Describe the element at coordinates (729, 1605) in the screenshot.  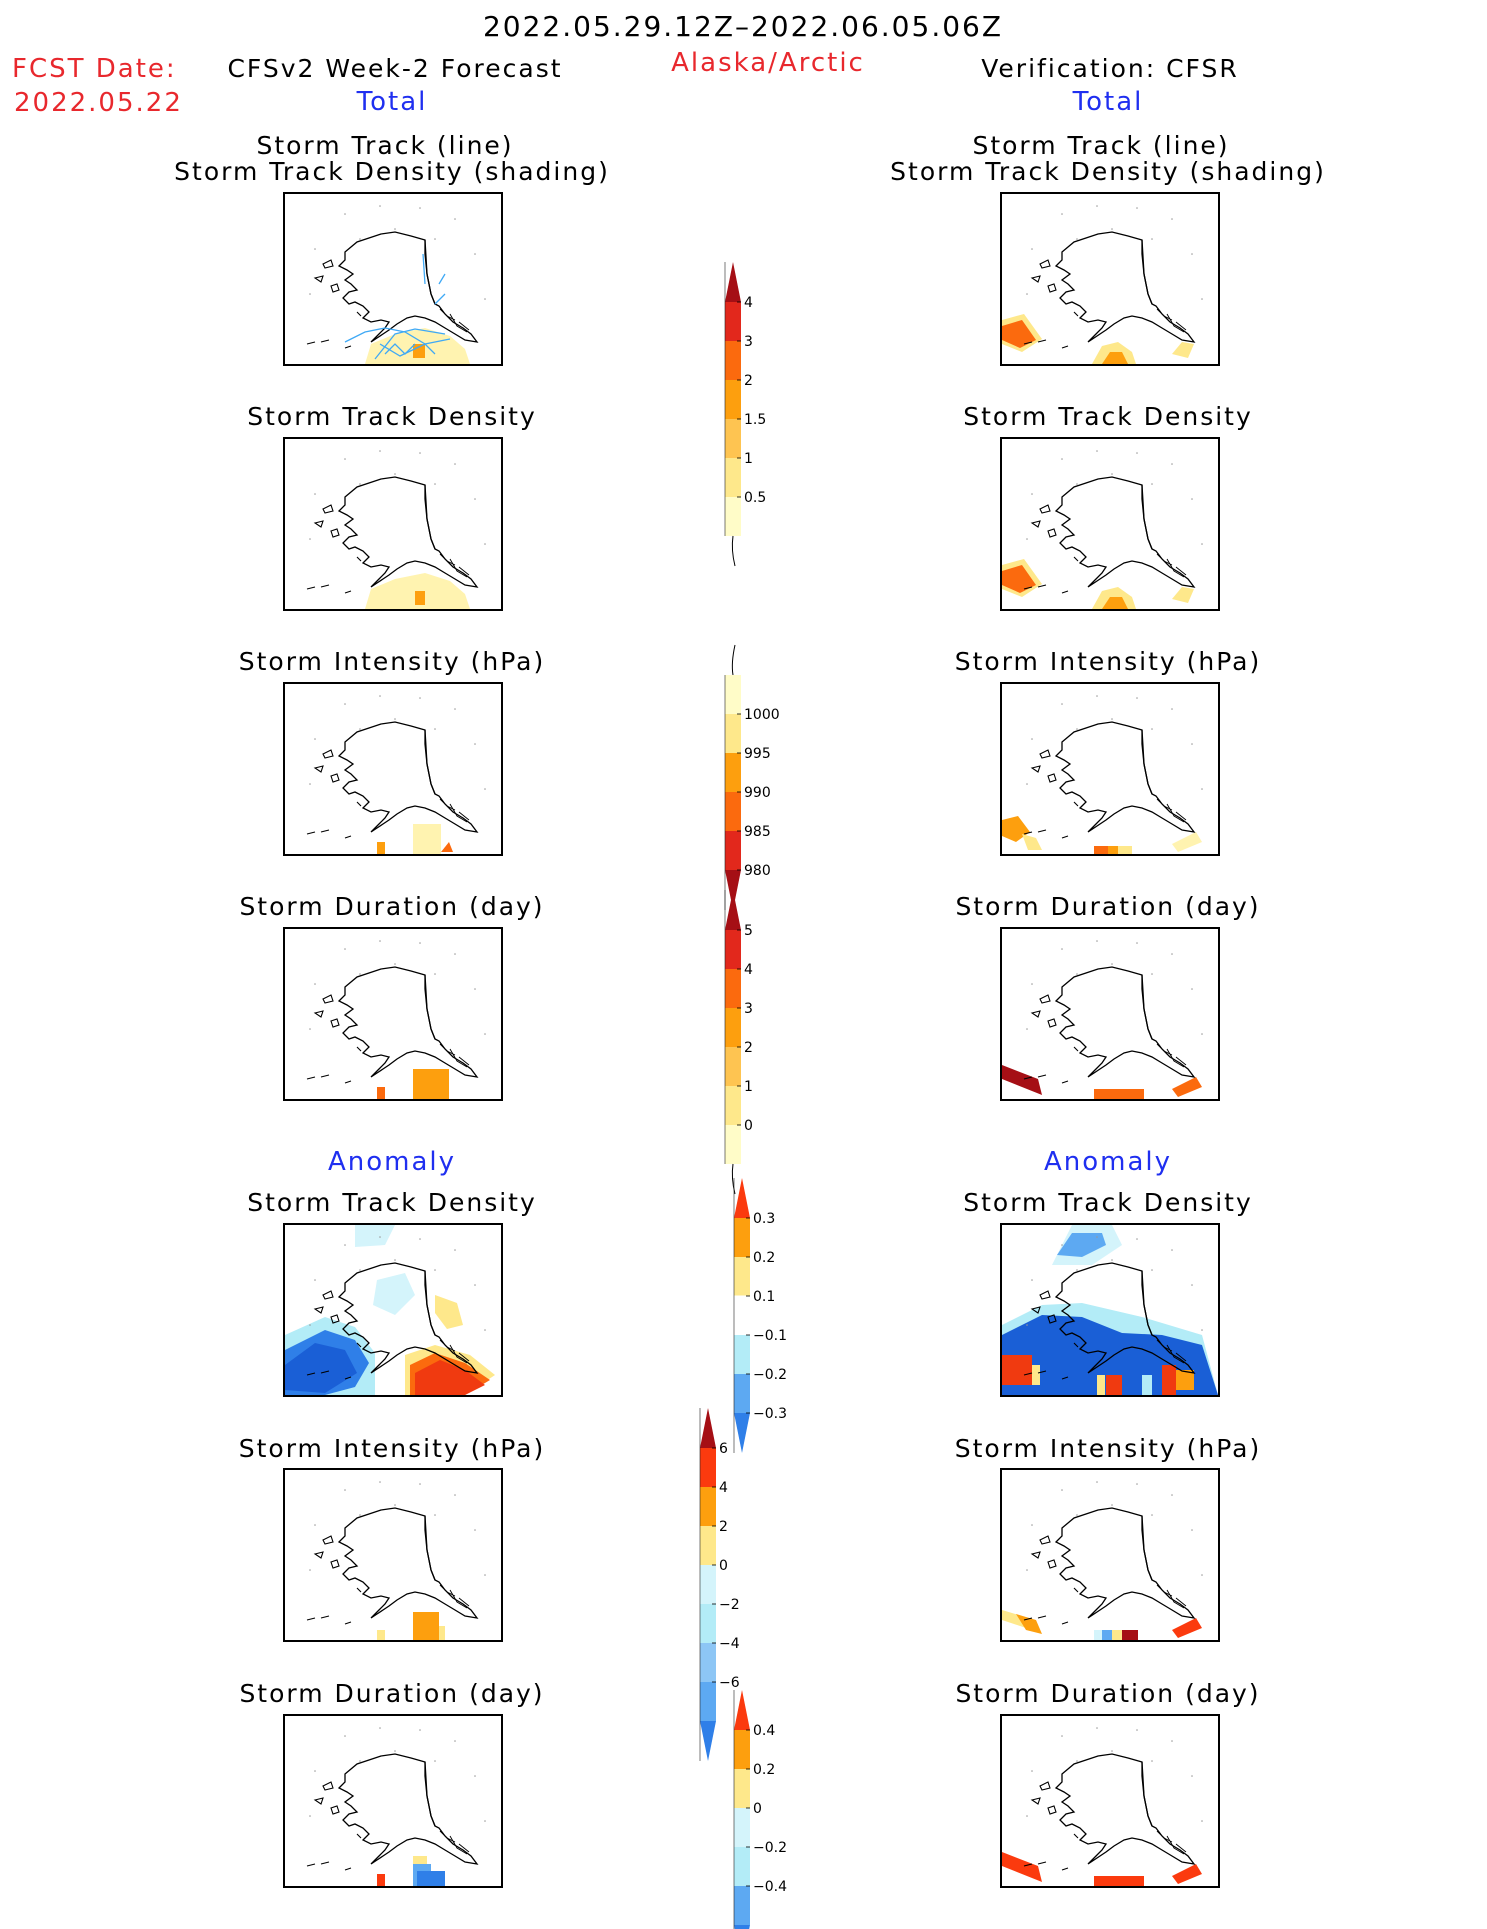
I see `colorbar-tick-label: −2` at that location.